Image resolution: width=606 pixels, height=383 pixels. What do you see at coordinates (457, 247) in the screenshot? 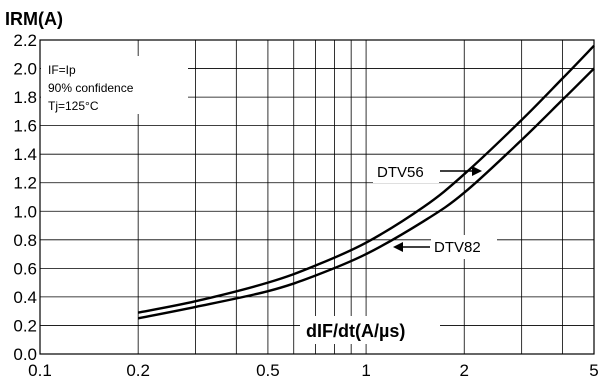
I see `series-label-dtv82: DTV82` at bounding box center [457, 247].